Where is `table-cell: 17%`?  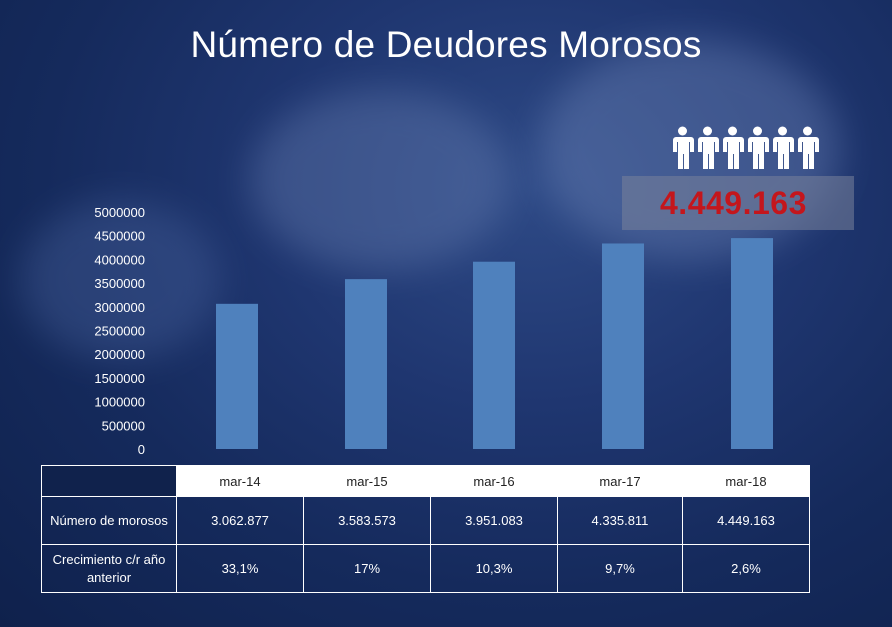
table-cell: 17% is located at coordinates (367, 568).